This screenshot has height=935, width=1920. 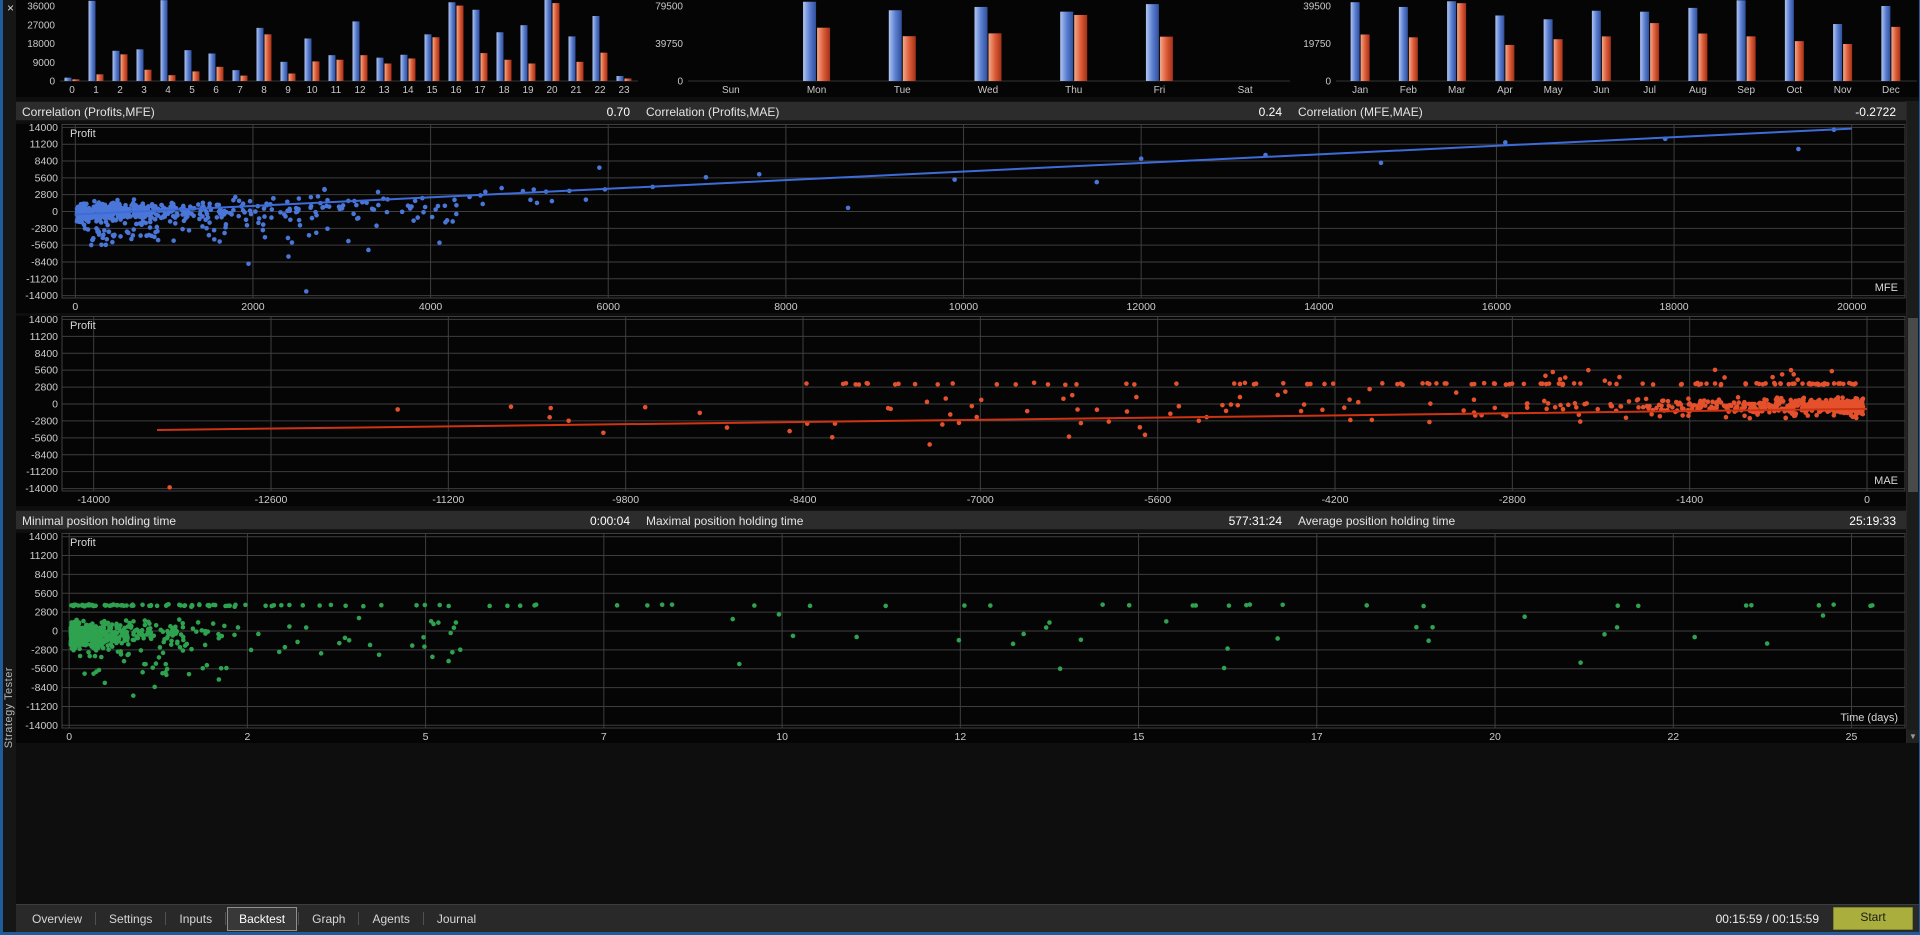 What do you see at coordinates (1886, 481) in the screenshot?
I see `svg-text: MAE` at bounding box center [1886, 481].